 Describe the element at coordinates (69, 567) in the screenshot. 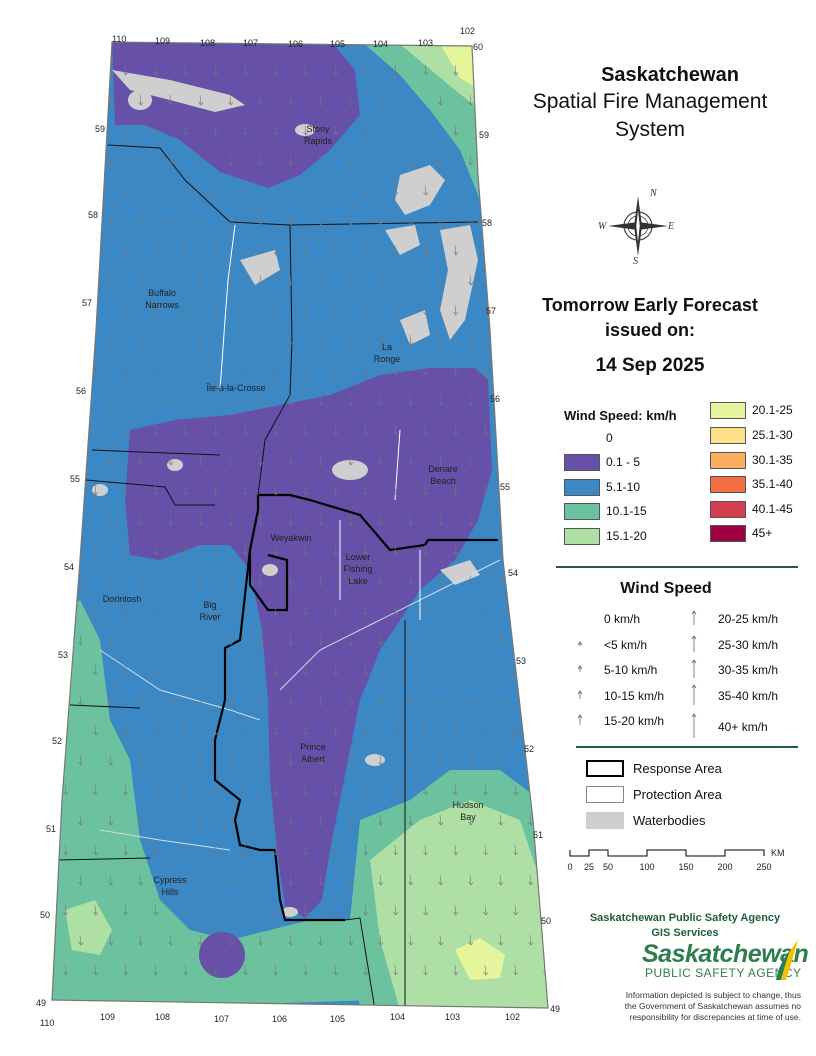

I see `lat-left-54: 54` at that location.